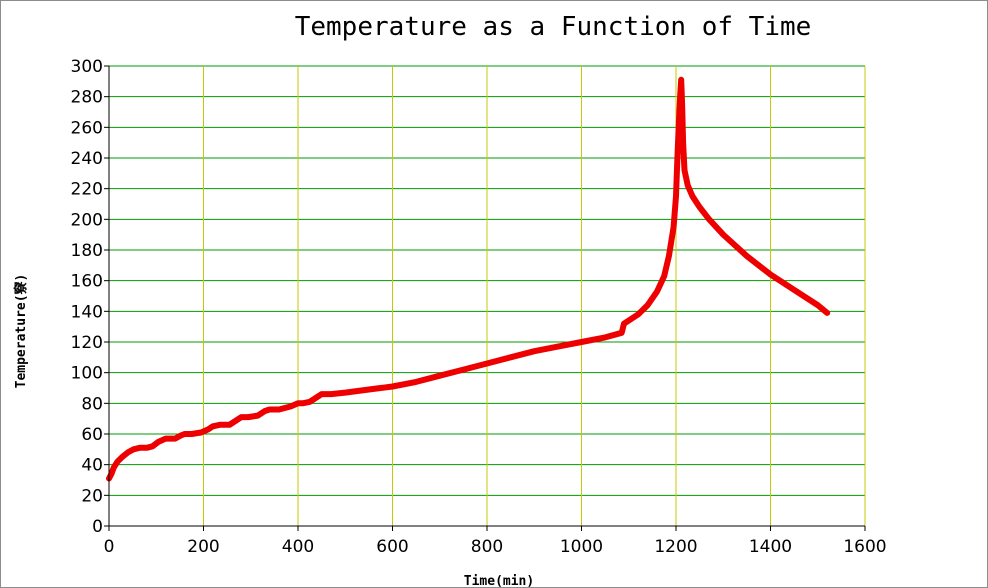  What do you see at coordinates (87, 128) in the screenshot?
I see `y-tick-label: 260` at bounding box center [87, 128].